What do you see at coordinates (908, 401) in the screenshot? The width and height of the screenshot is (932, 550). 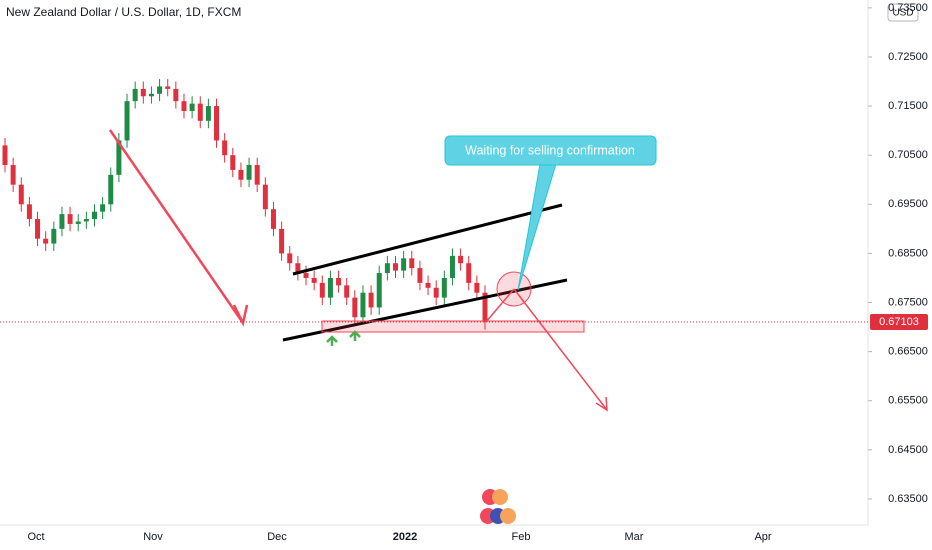 I see `y-tick-label: 0.65500` at bounding box center [908, 401].